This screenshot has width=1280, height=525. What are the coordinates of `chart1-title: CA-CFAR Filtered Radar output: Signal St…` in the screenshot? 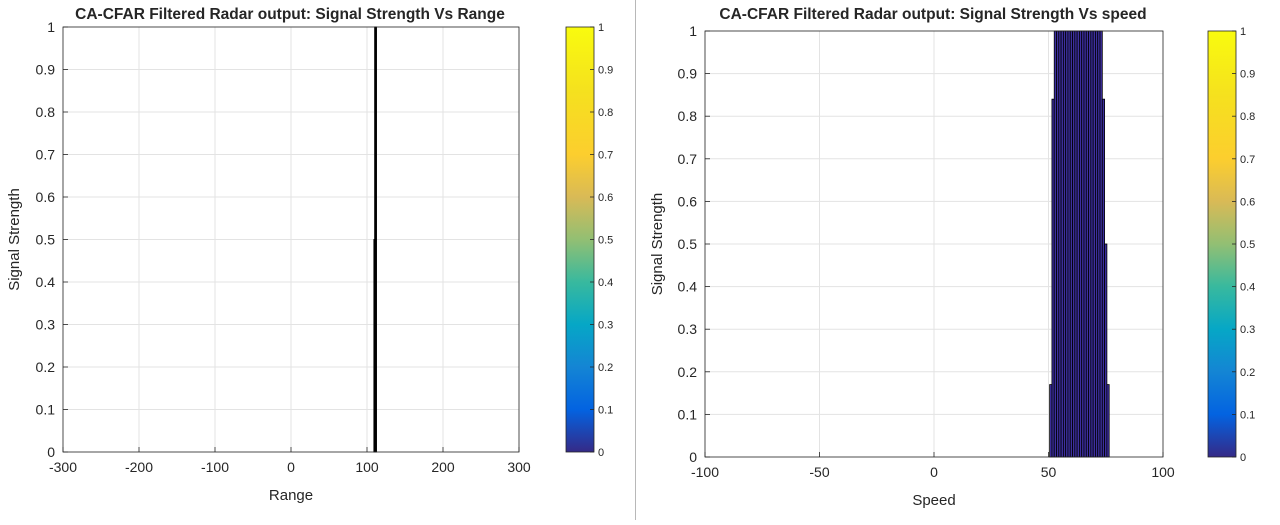 It's located at (290, 14).